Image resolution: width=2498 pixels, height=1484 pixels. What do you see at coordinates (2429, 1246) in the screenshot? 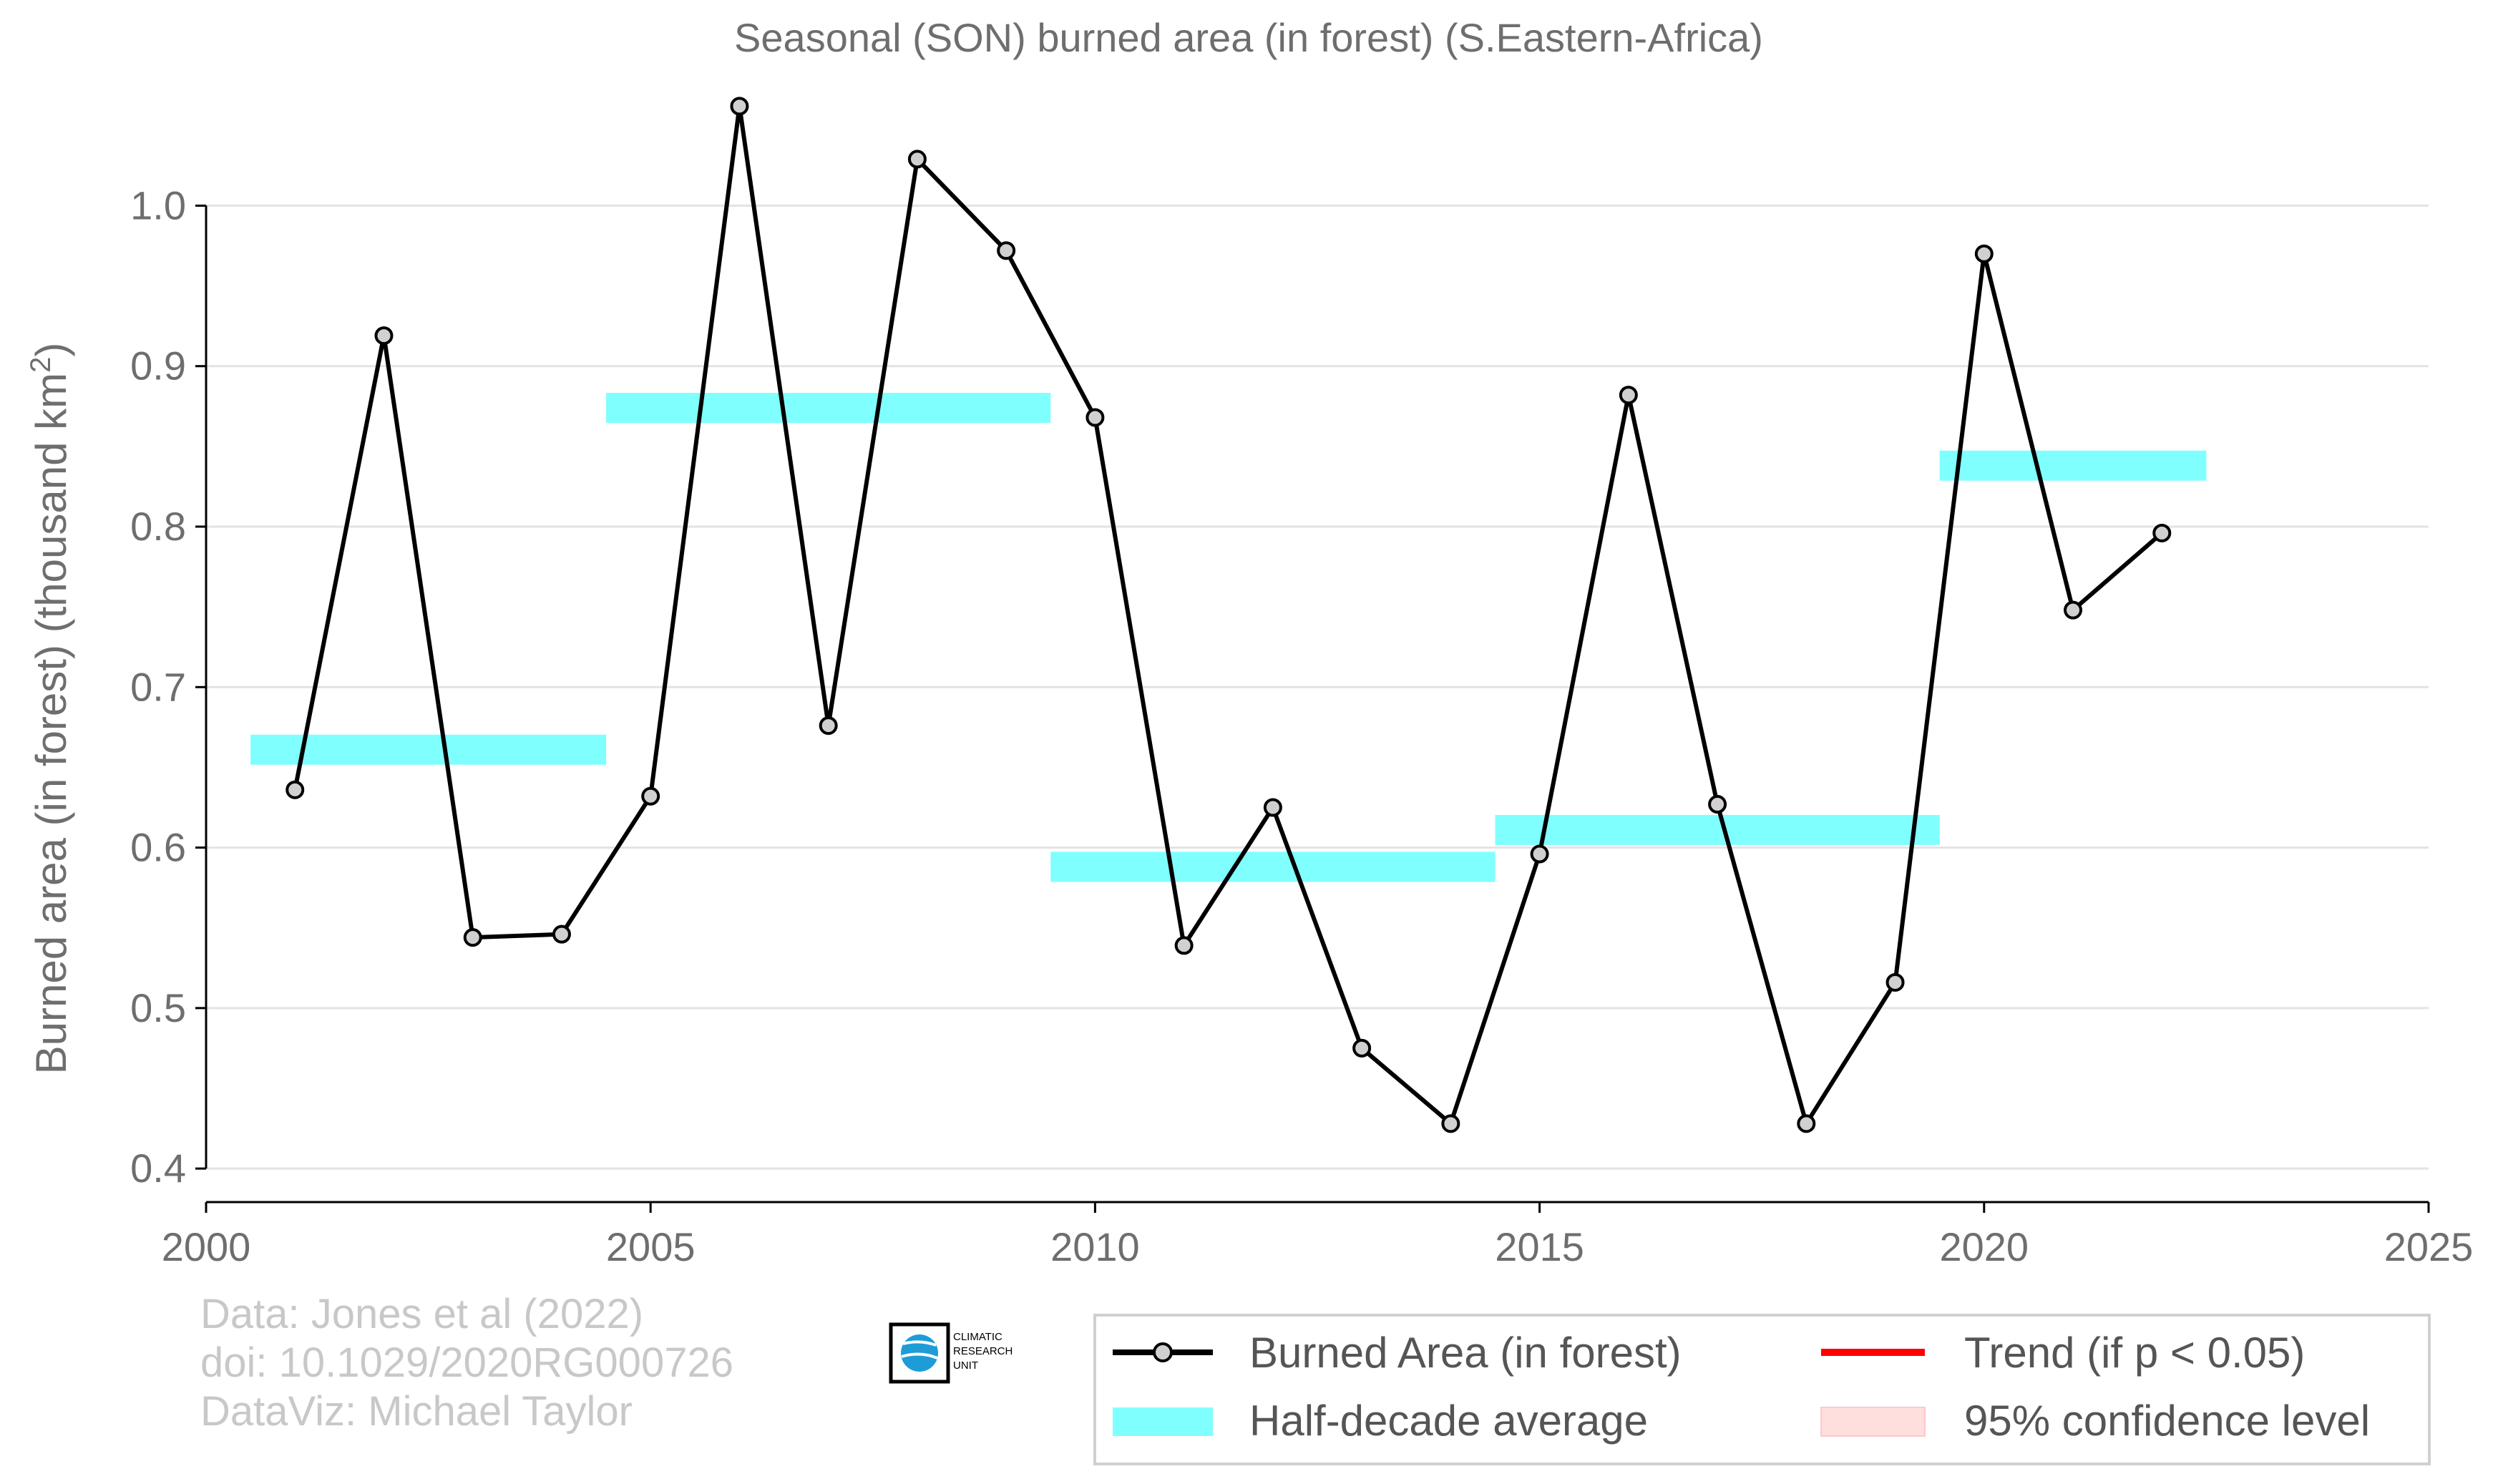
I see `x-tick-label: 2025` at bounding box center [2429, 1246].